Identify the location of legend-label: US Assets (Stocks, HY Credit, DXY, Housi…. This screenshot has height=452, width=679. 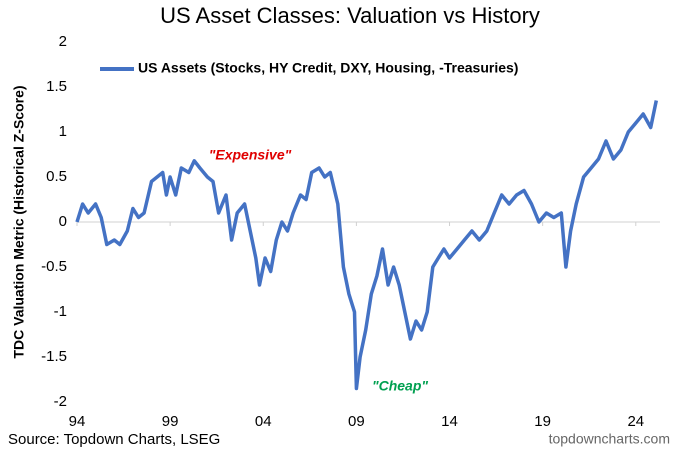
(328, 68).